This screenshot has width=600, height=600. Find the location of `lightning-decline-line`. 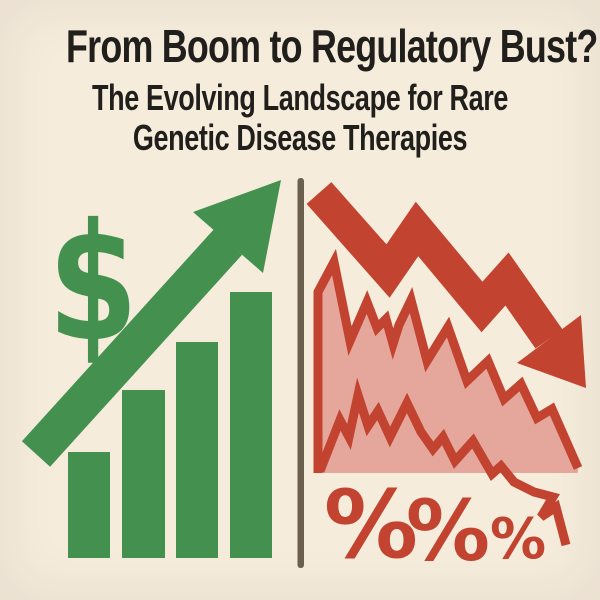

lightning-decline-line is located at coordinates (443, 462).